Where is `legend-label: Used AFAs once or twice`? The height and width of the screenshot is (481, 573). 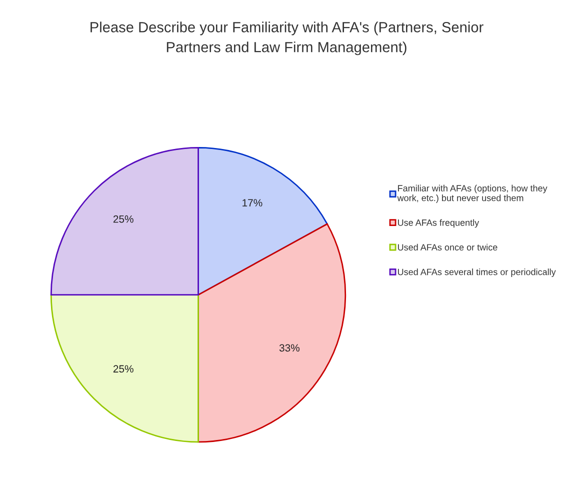 legend-label: Used AFAs once or twice is located at coordinates (448, 247).